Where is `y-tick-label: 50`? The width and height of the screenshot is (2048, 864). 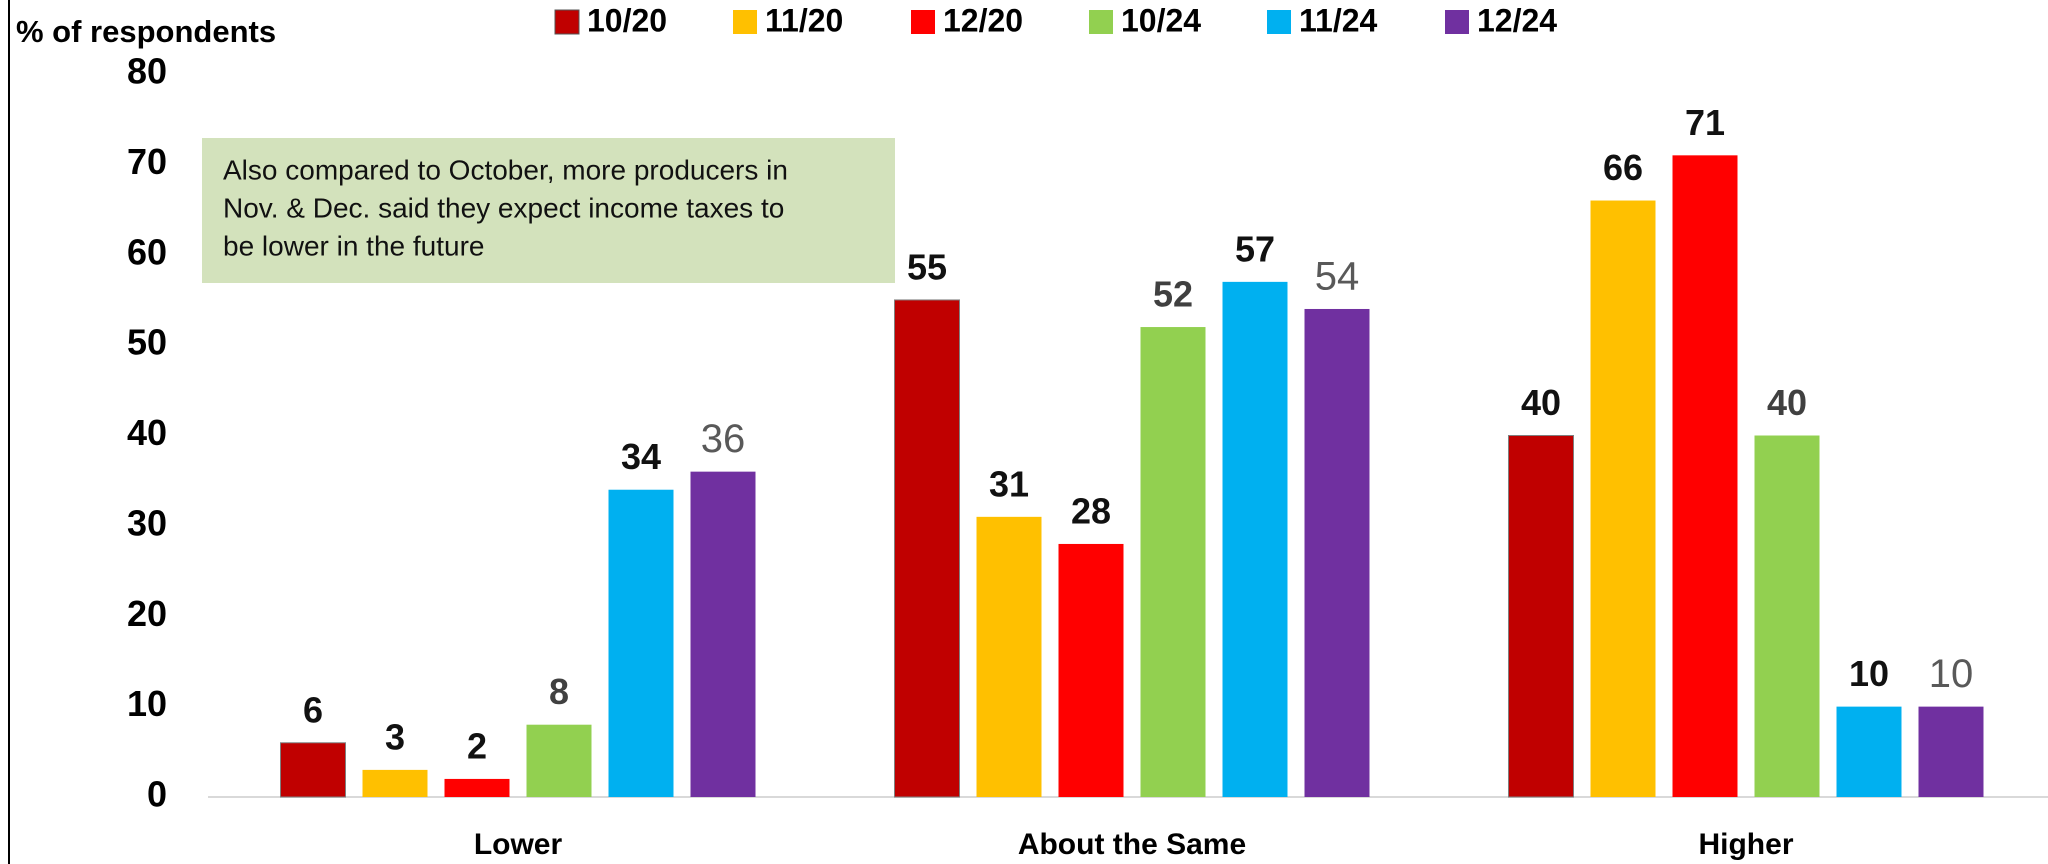 y-tick-label: 50 is located at coordinates (147, 342).